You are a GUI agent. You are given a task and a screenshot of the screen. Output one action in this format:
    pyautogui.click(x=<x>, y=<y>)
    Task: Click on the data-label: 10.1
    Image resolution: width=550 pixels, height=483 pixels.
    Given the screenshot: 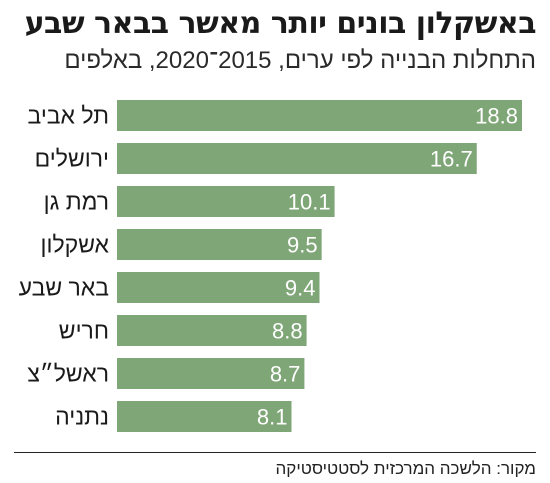 What is the action you would take?
    pyautogui.click(x=309, y=202)
    